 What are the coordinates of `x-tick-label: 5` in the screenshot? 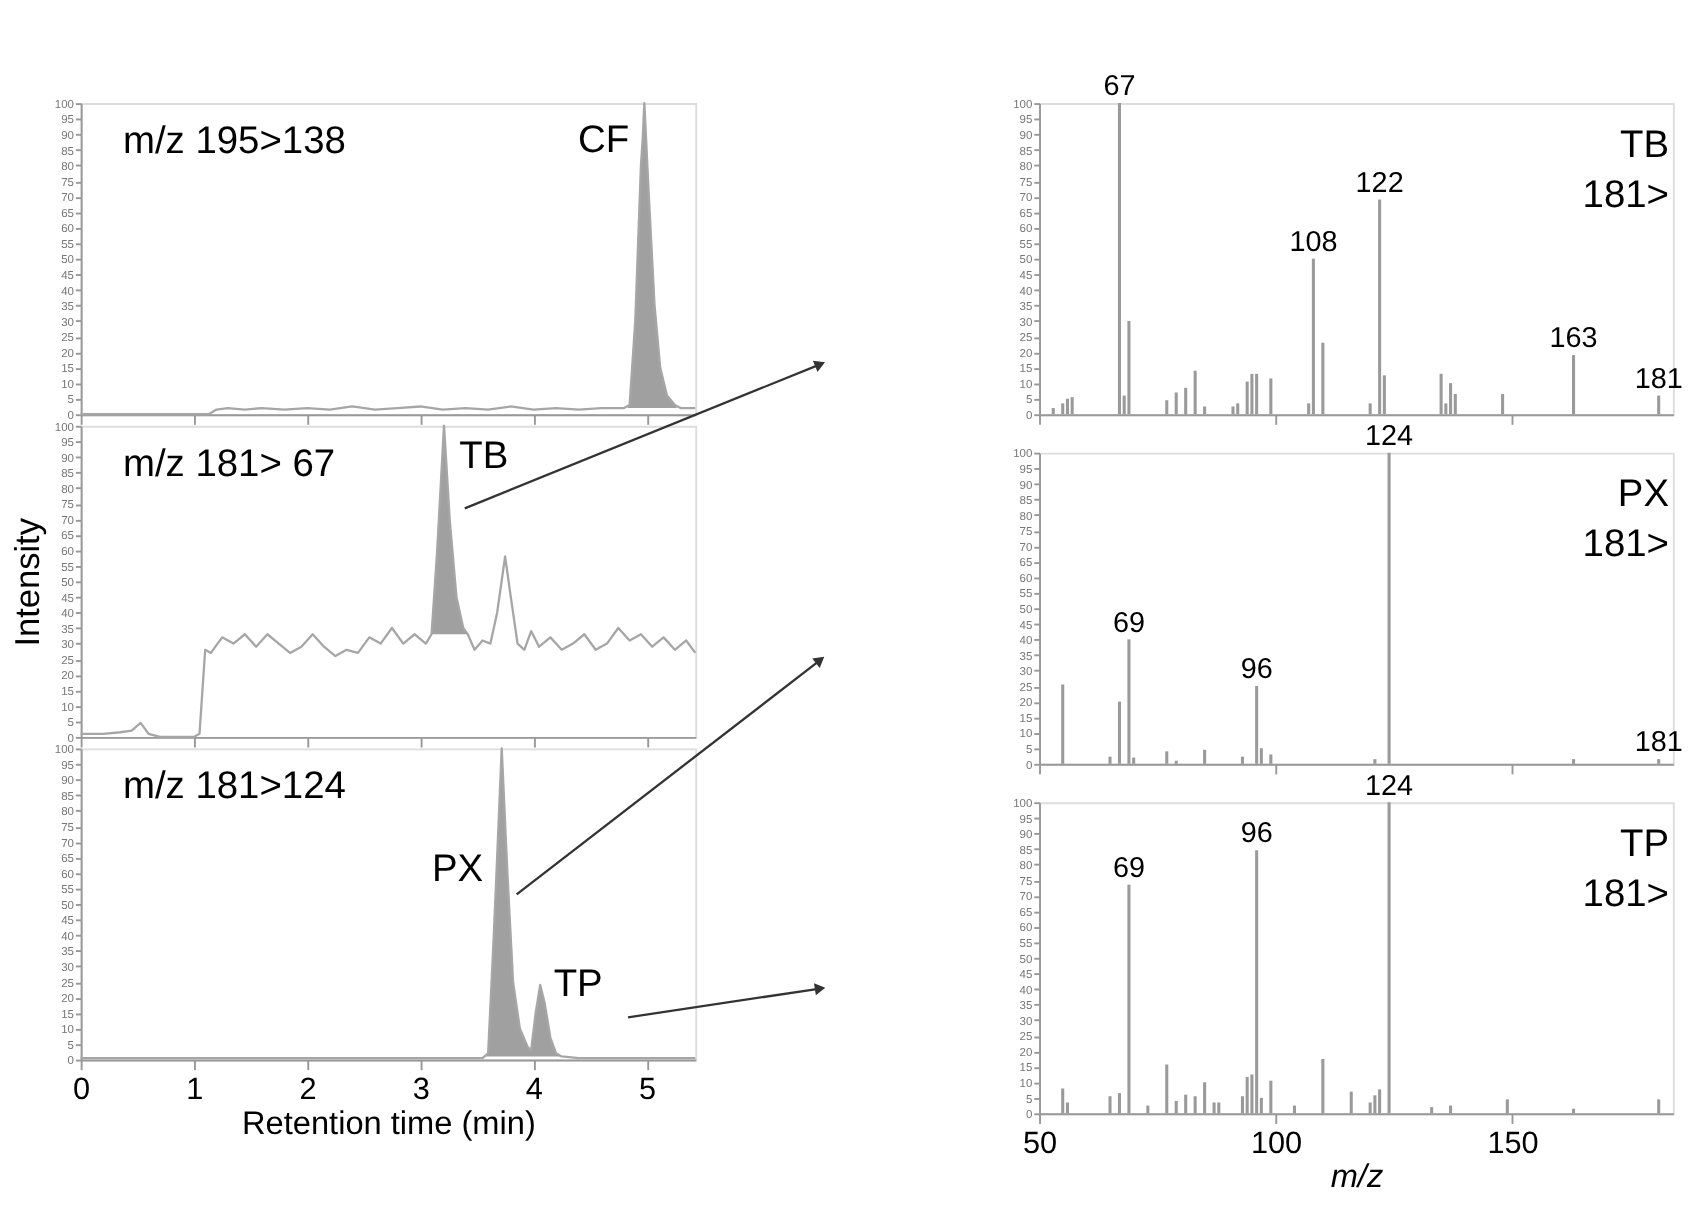 It's located at (648, 1089).